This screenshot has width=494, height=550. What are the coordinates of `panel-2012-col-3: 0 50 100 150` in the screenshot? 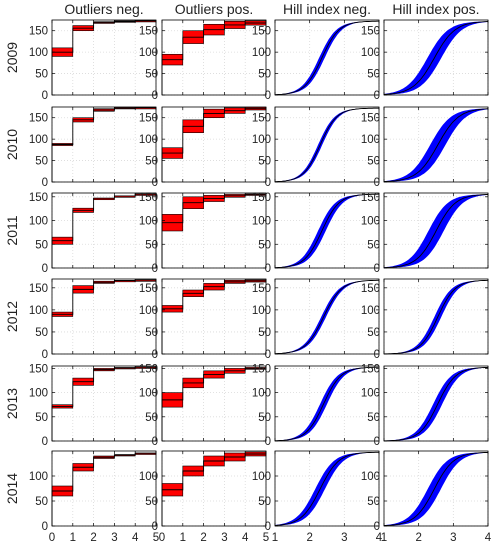 It's located at (316, 319).